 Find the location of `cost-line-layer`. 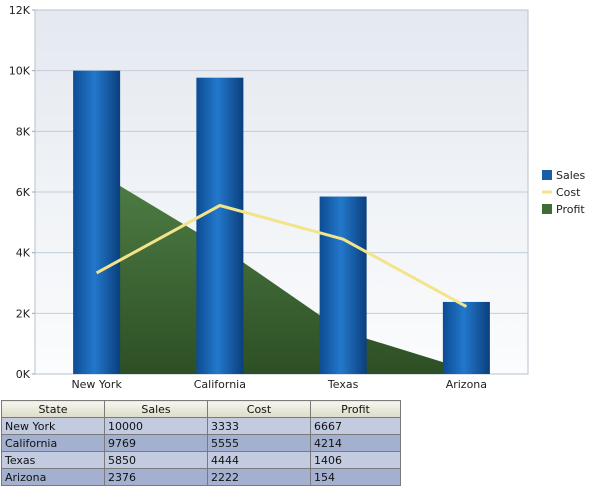

cost-line-layer is located at coordinates (281, 255).